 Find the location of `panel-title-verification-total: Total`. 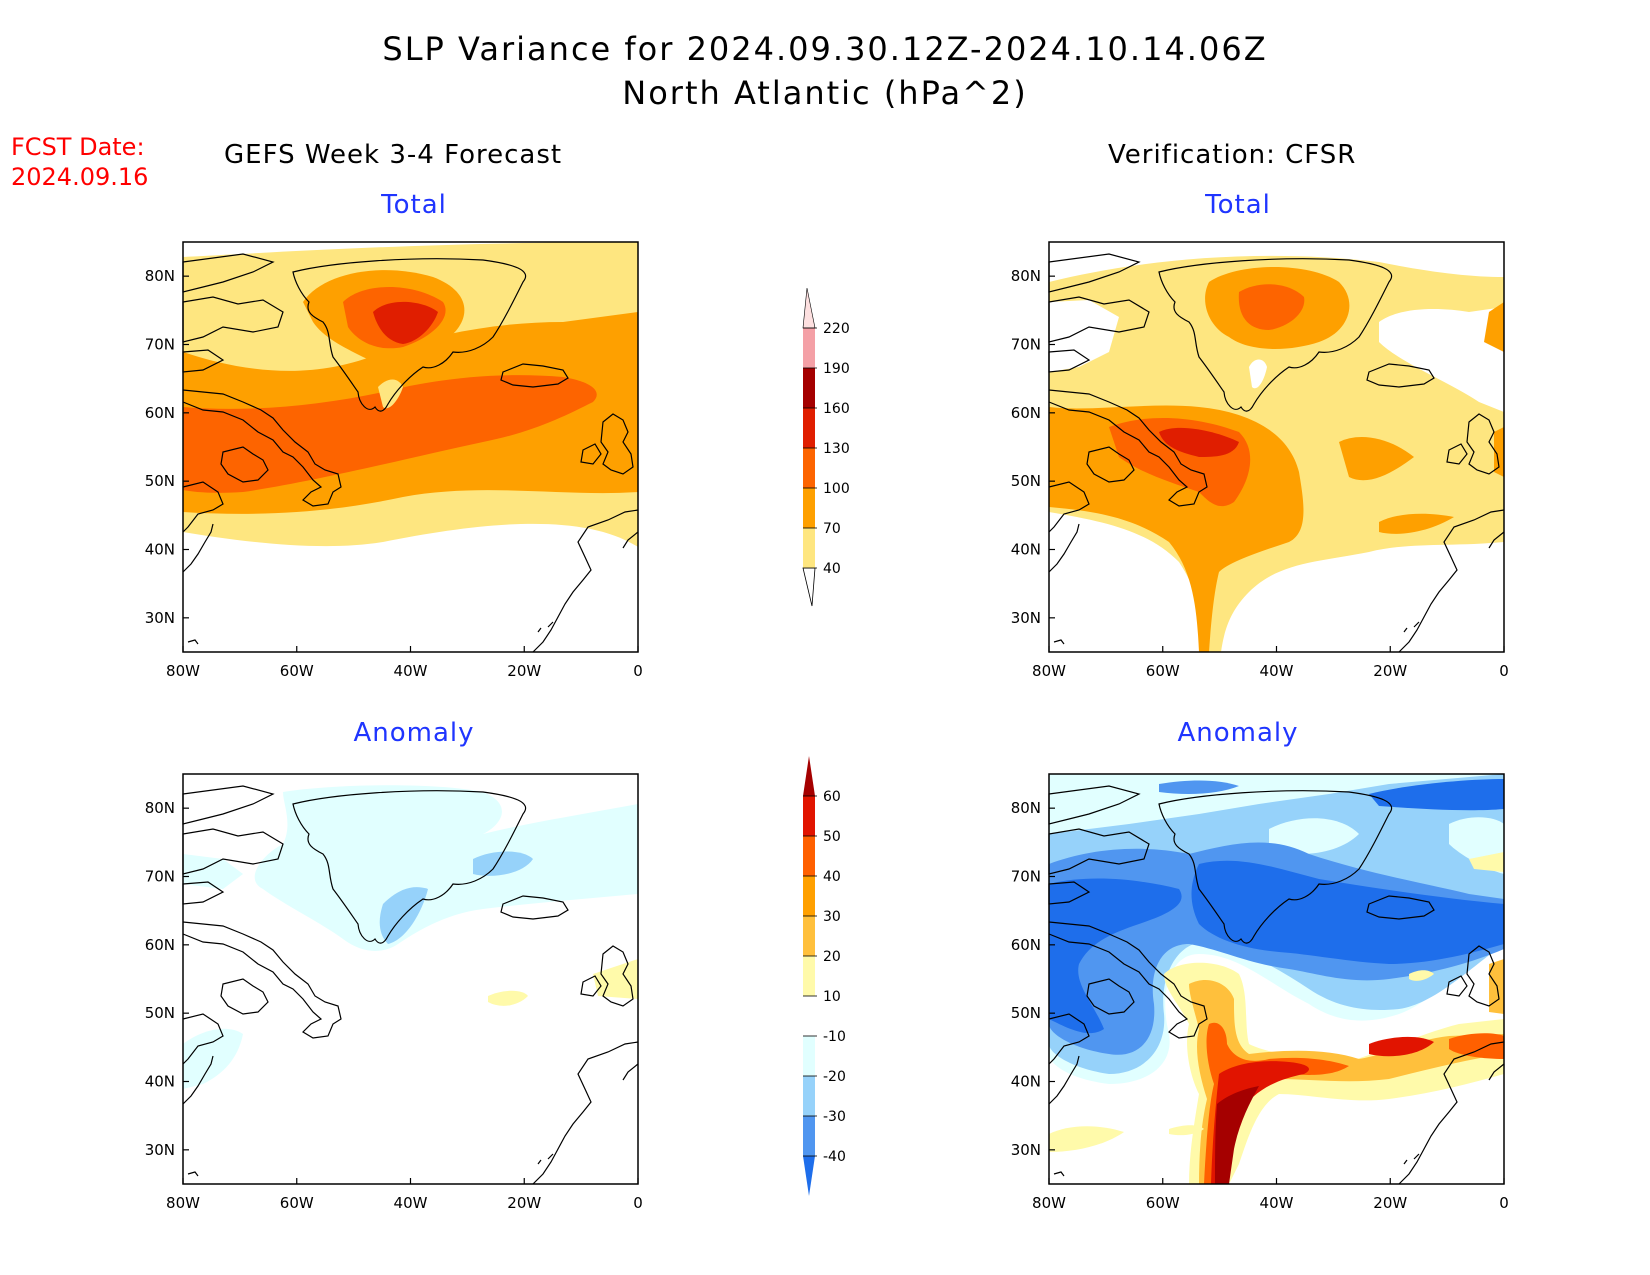

panel-title-verification-total: Total is located at coordinates (1238, 205).